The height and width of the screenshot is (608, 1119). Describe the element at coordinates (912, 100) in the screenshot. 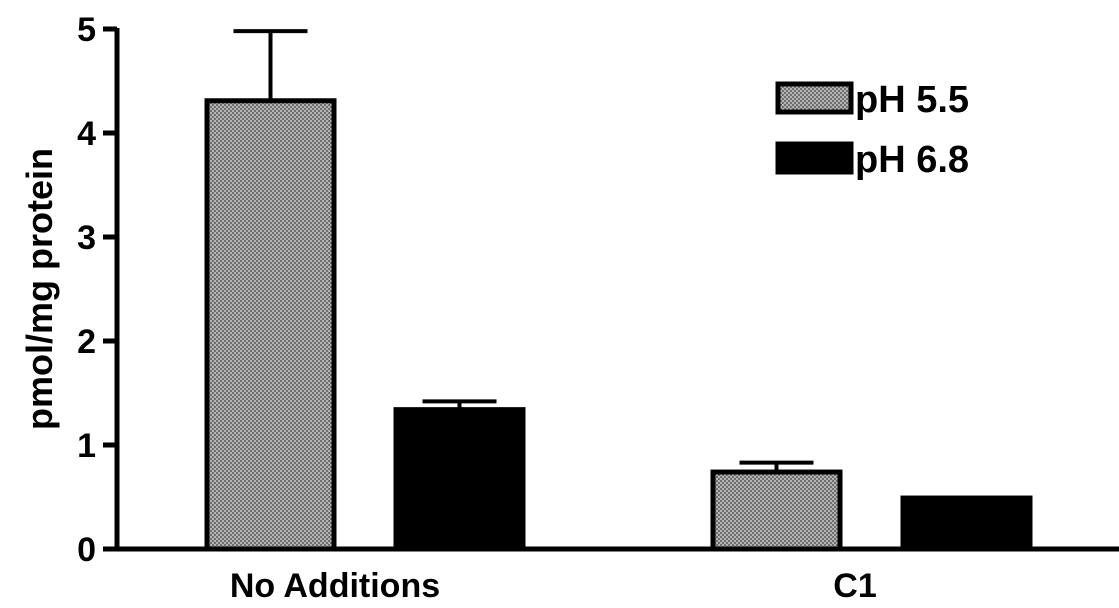

I see `legend-label: pH 5.5` at that location.